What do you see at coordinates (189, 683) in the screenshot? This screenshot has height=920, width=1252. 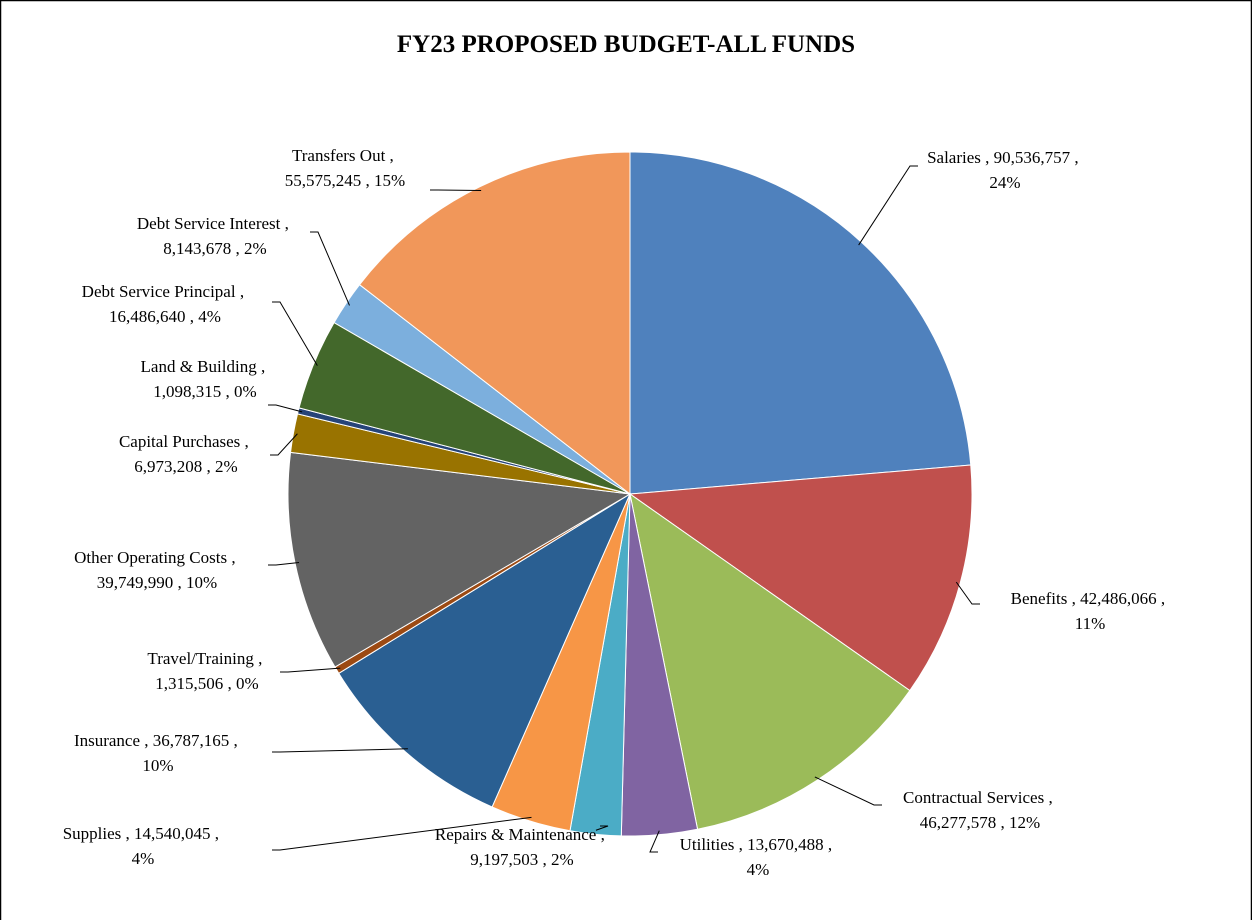 I see `label-value: 1,315,506` at bounding box center [189, 683].